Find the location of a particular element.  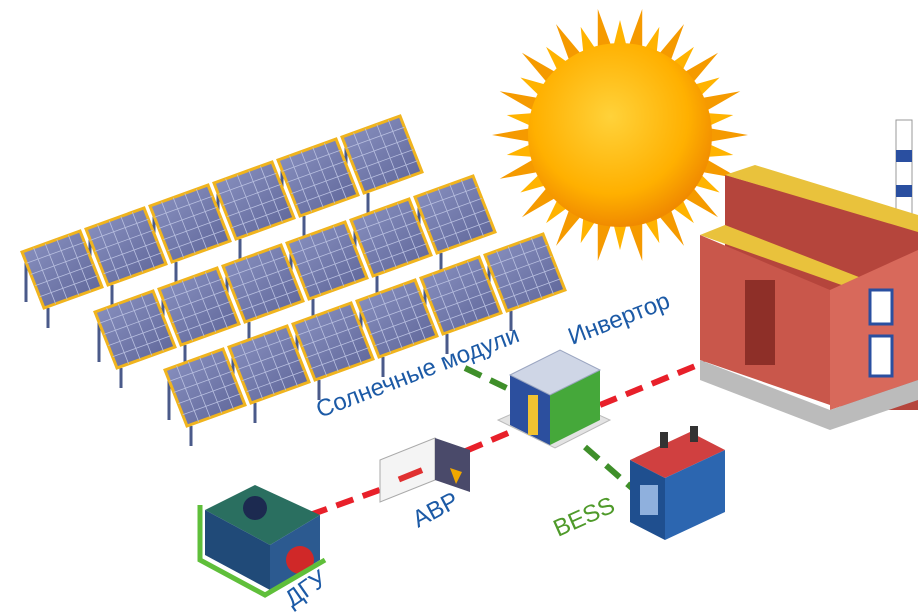

battery-panel is located at coordinates (649, 500).